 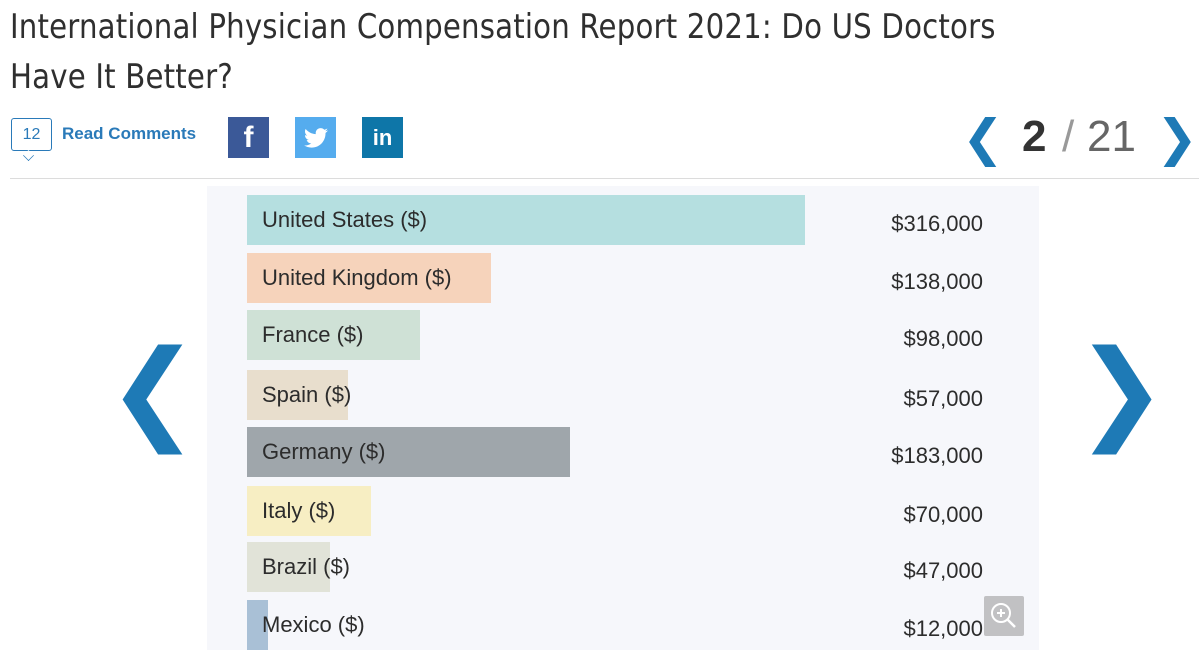 I want to click on chart-category-label: Italy ($), so click(x=299, y=510).